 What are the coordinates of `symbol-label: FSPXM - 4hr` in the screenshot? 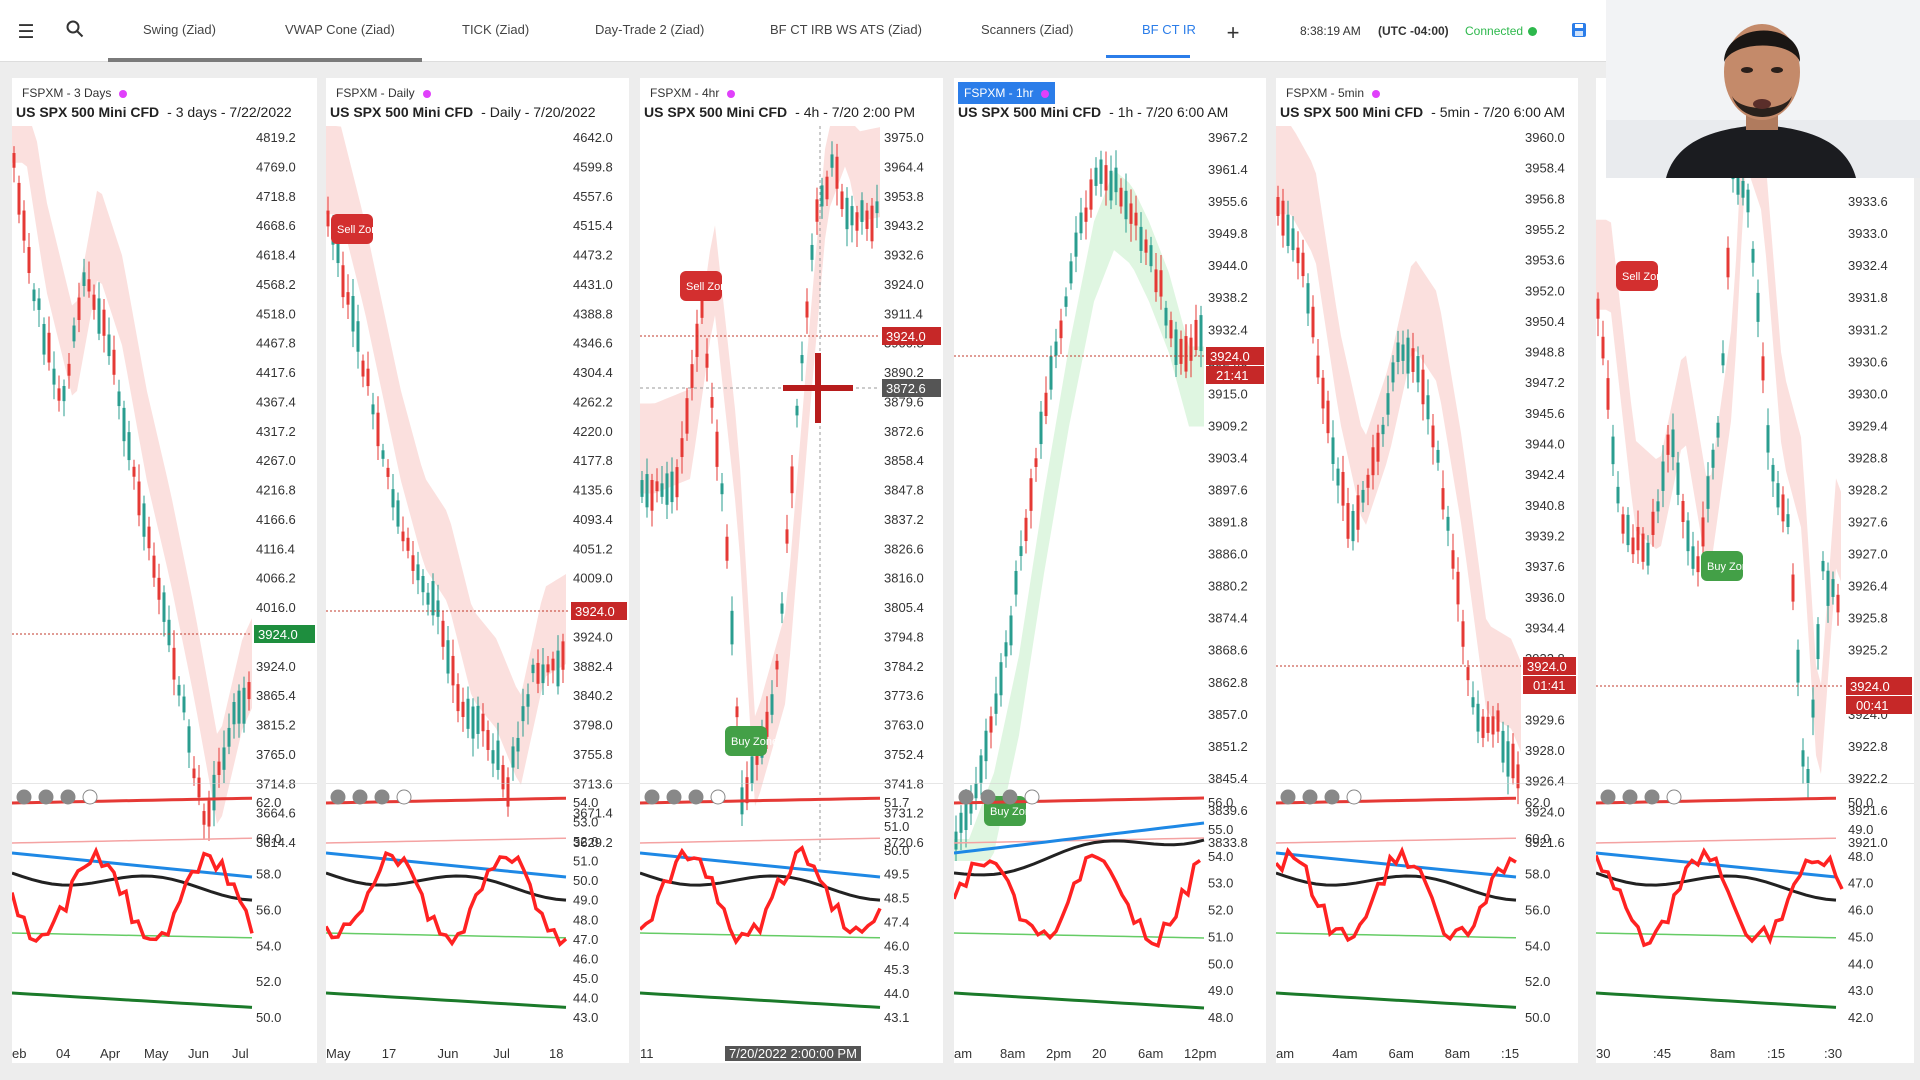 It's located at (685, 93).